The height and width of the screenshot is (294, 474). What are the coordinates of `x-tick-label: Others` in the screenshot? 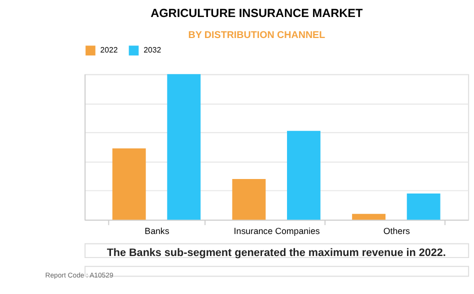 It's located at (397, 231).